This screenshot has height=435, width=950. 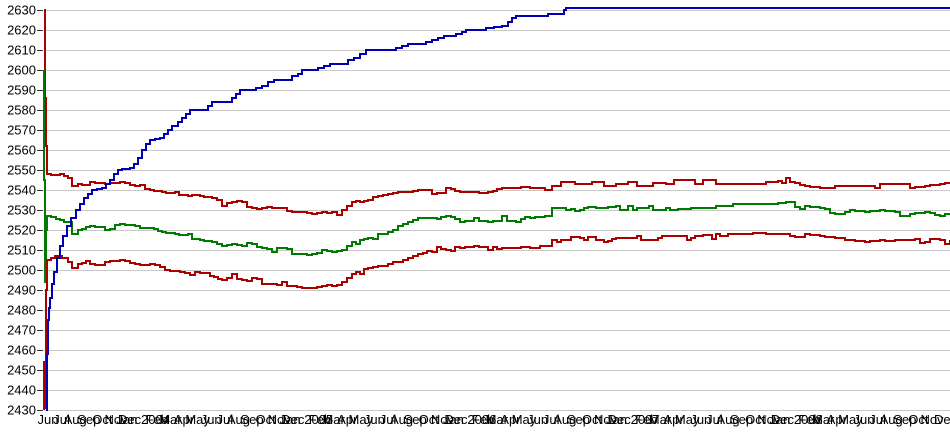 I want to click on y-axis-label: 2580, so click(x=21, y=110).